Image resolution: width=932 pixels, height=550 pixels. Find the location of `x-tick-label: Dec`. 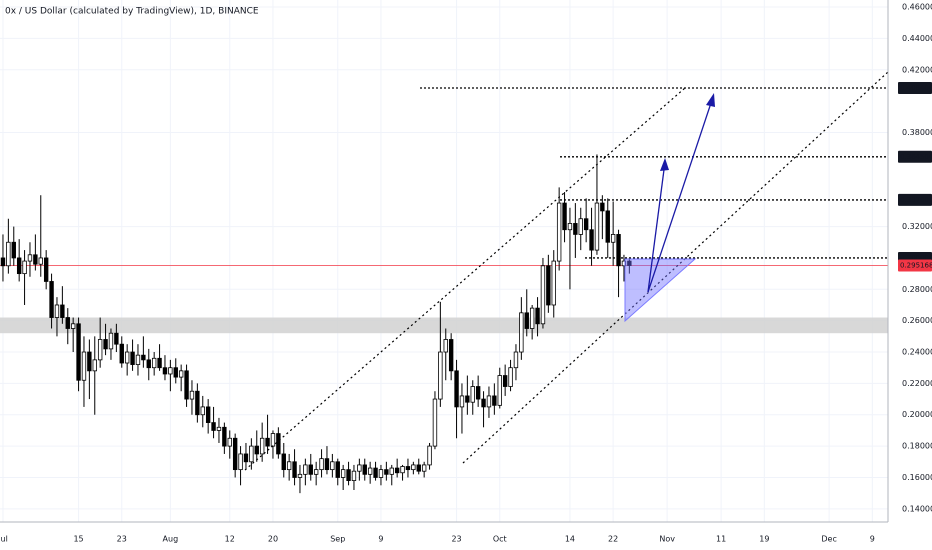

x-tick-label: Dec is located at coordinates (828, 539).